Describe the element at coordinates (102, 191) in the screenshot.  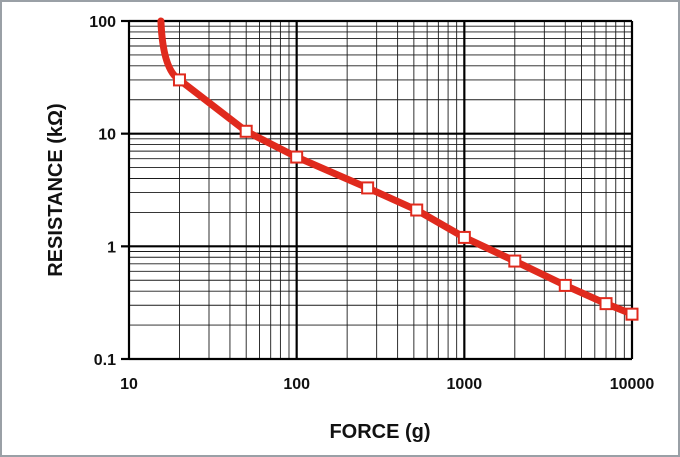
I see `y-tick-labels: 100 10 1 0.1` at that location.